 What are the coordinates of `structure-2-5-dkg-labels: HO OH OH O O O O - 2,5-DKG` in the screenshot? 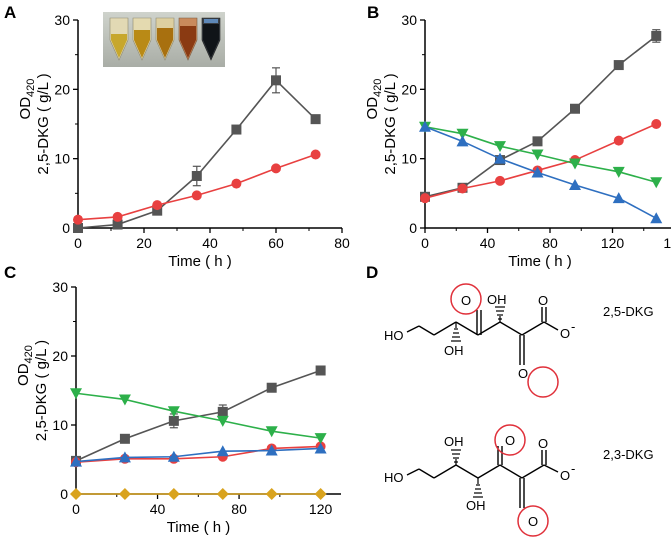 It's located at (519, 336).